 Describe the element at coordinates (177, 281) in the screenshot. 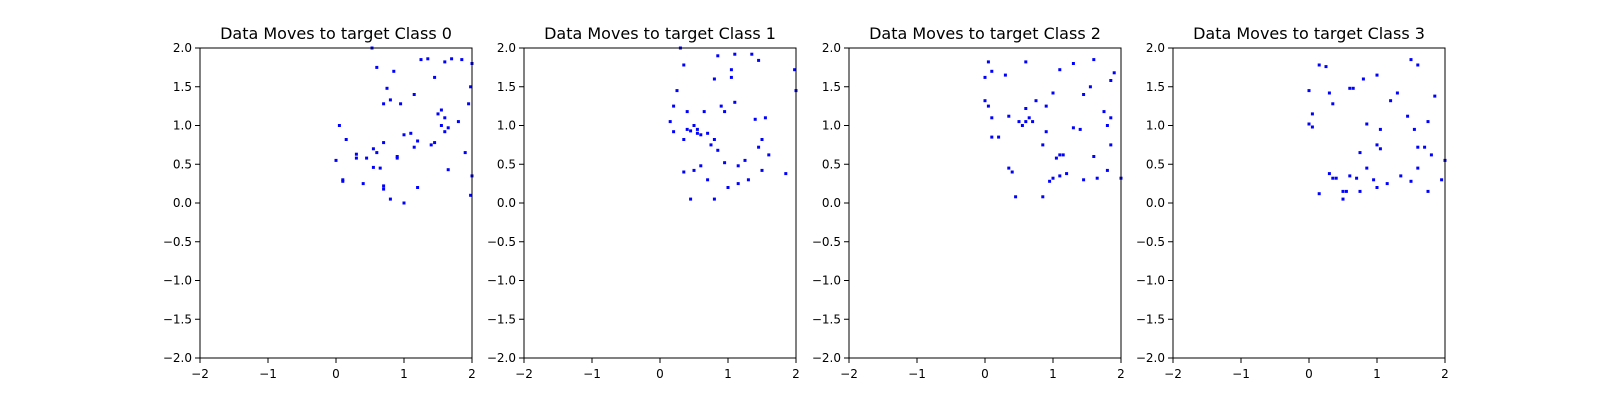

I see `y-tick-label: −1.0` at that location.